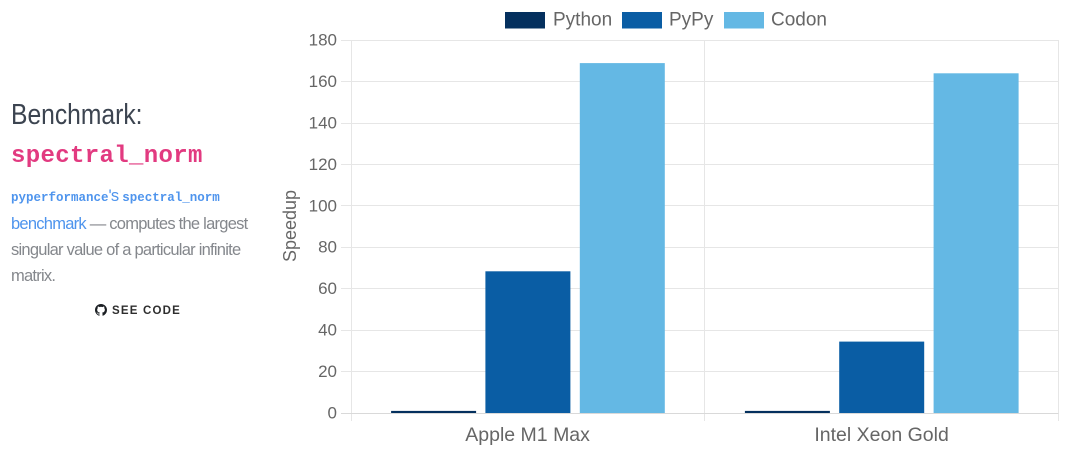  What do you see at coordinates (327, 330) in the screenshot?
I see `svg-text: 40` at bounding box center [327, 330].